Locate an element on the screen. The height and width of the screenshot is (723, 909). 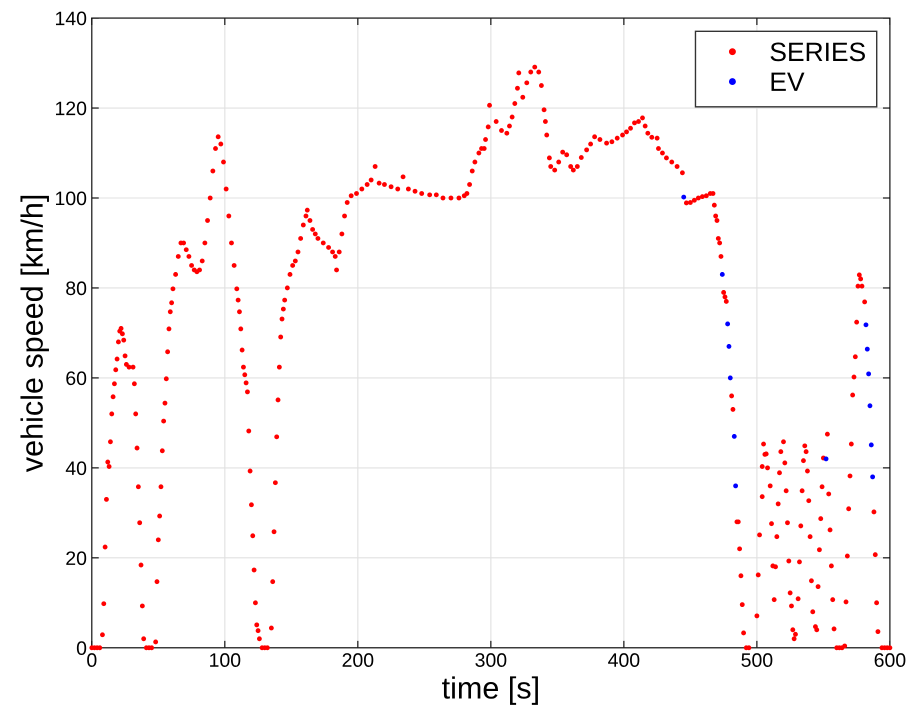
x-tick-label: 400 is located at coordinates (624, 660).